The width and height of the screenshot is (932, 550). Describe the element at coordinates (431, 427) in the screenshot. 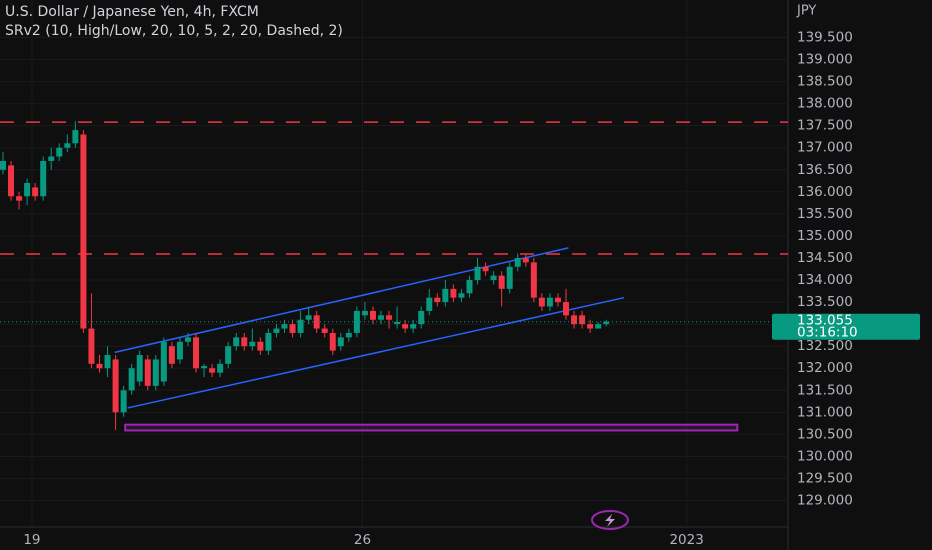

I see `support-zone` at that location.